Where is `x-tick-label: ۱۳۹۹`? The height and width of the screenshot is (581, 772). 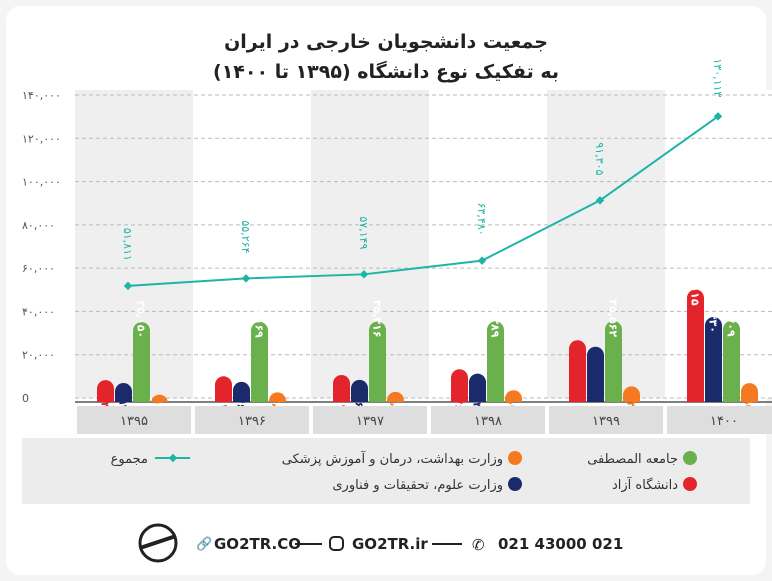
x-tick-label: ۱۳۹۹ is located at coordinates (606, 421).